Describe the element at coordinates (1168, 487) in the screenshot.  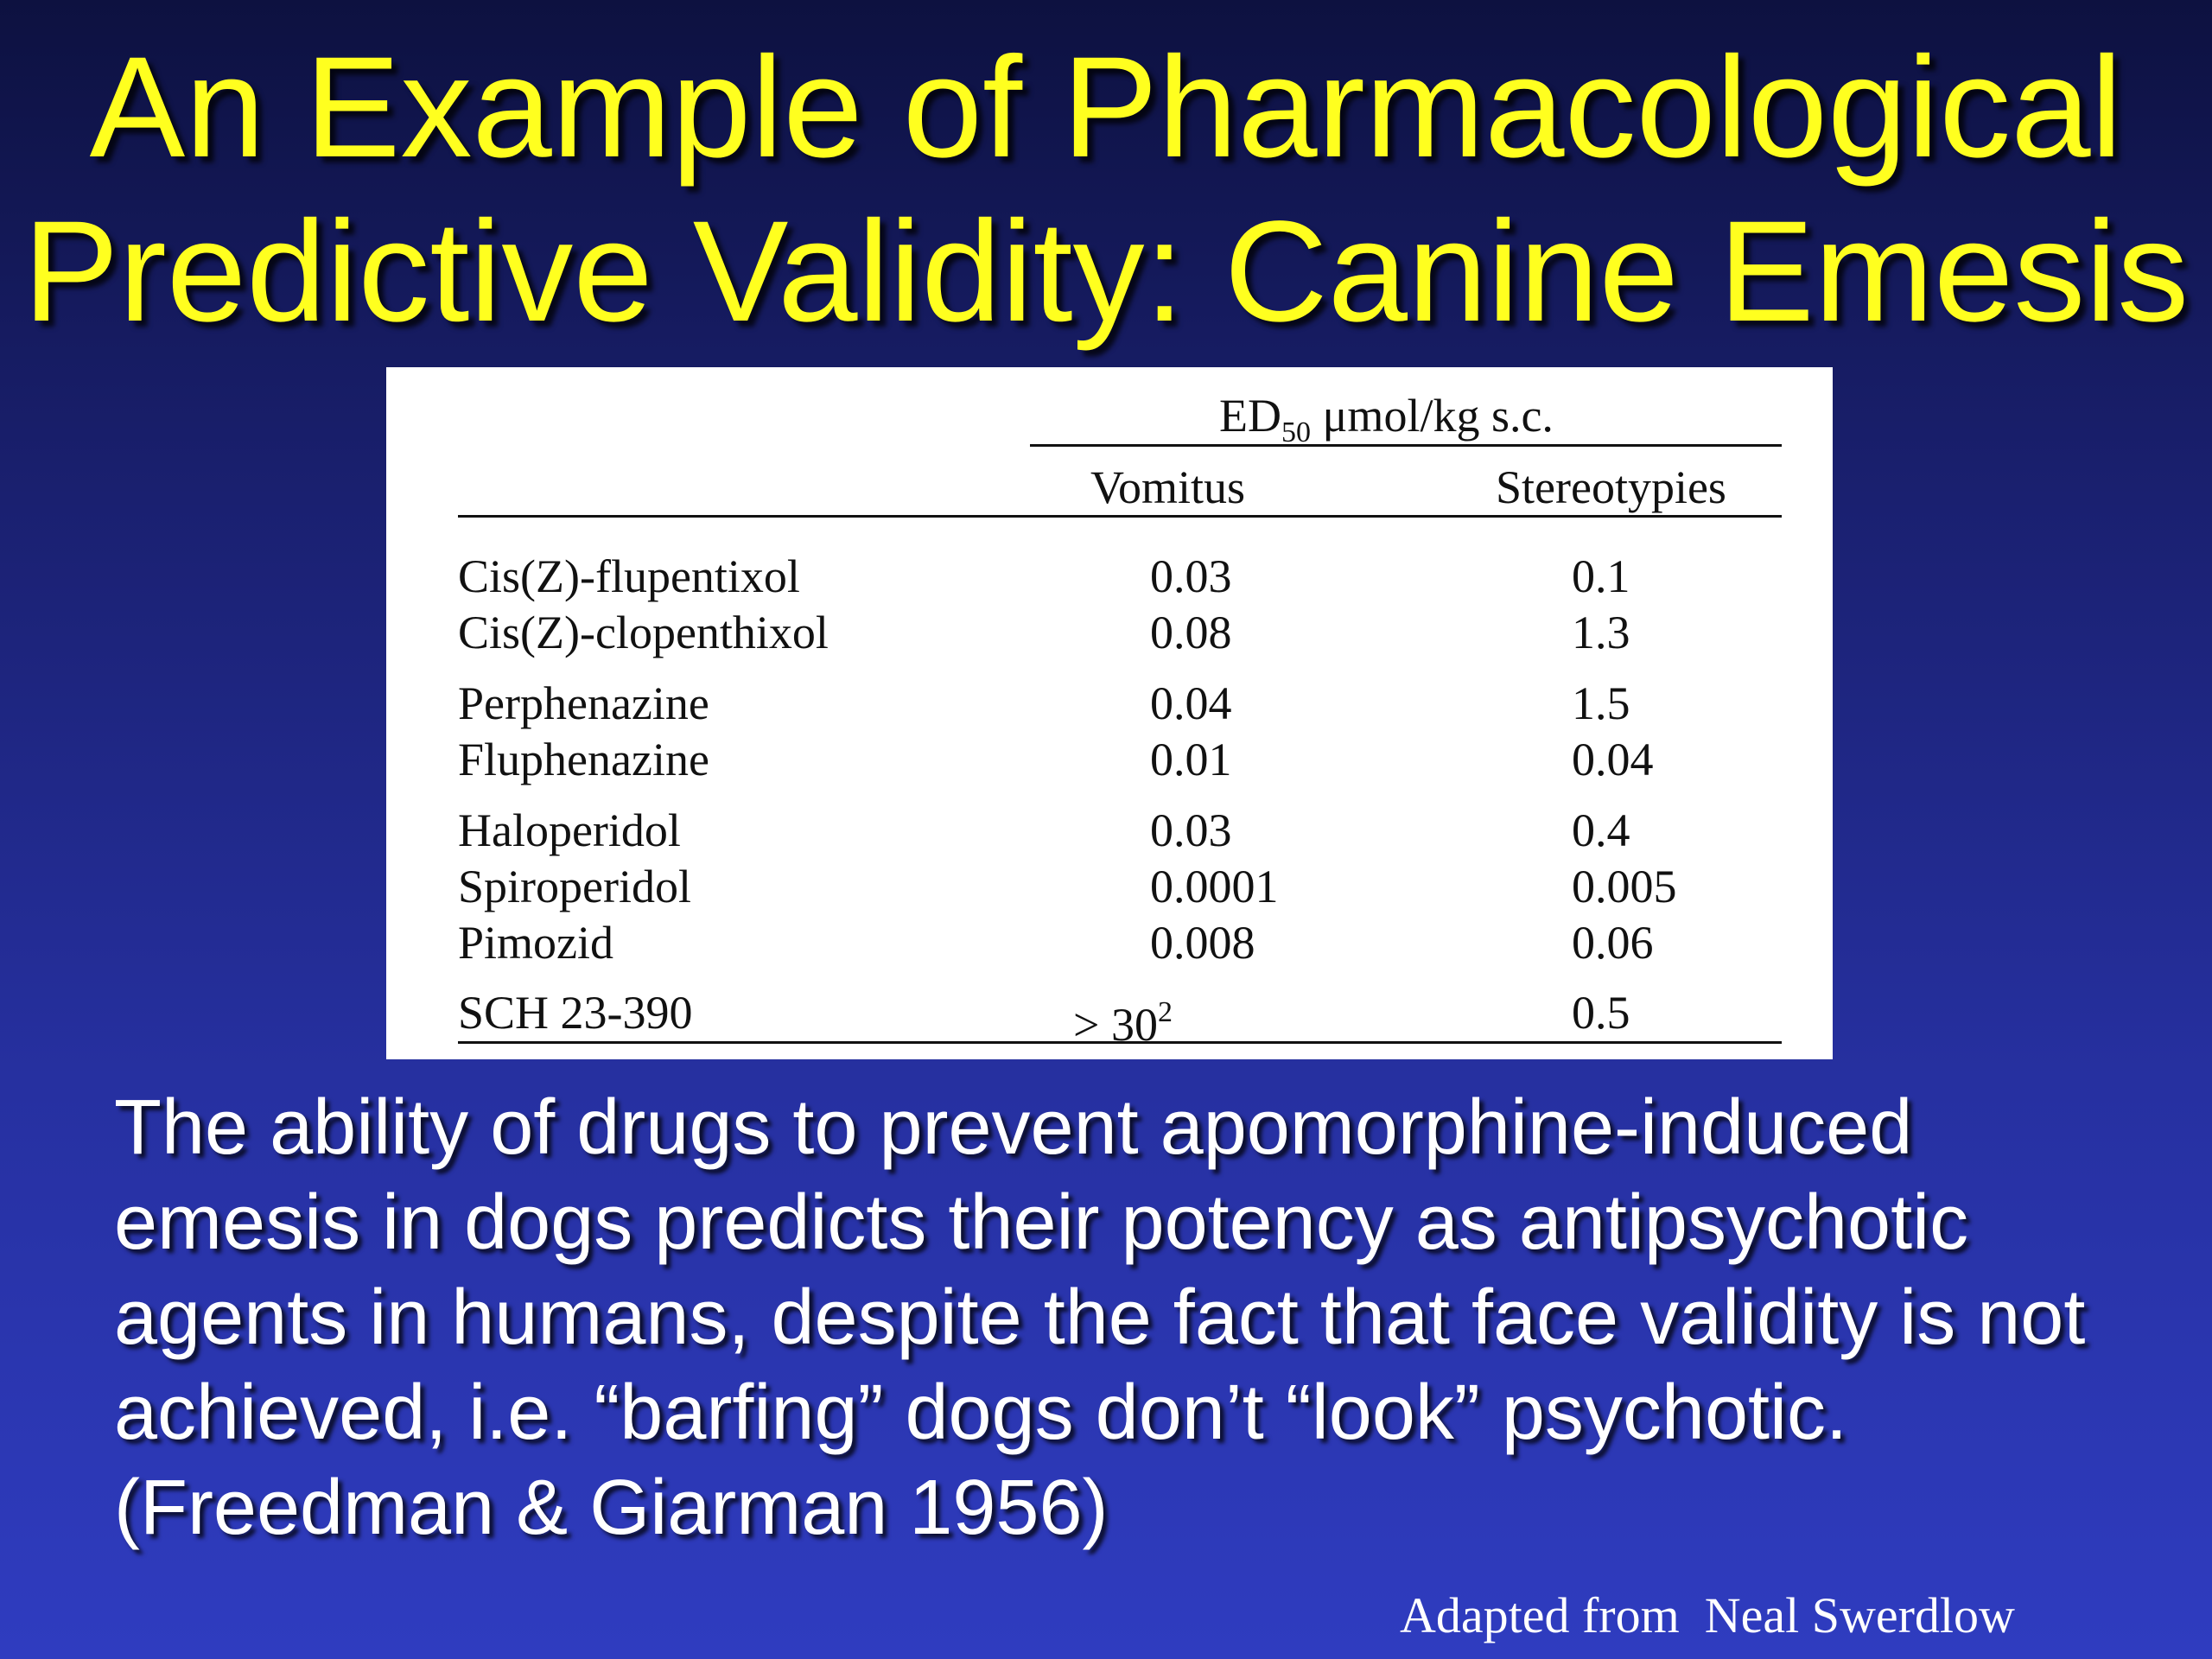
I see `column-header-vomitus: Vomitus` at that location.